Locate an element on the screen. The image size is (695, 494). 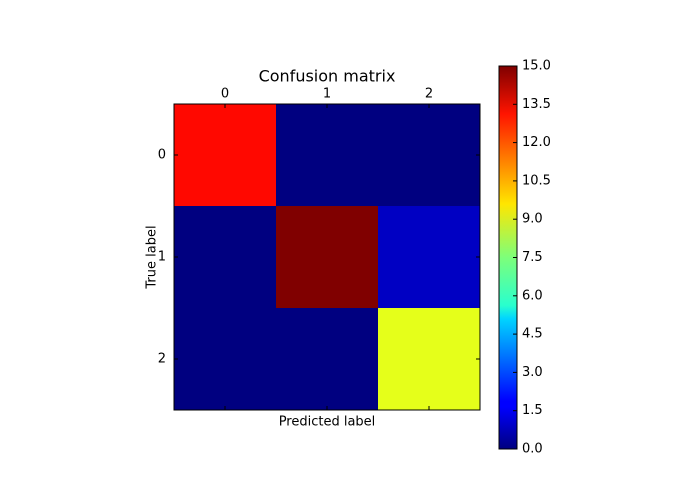
x-tick-label: 2 is located at coordinates (429, 94).